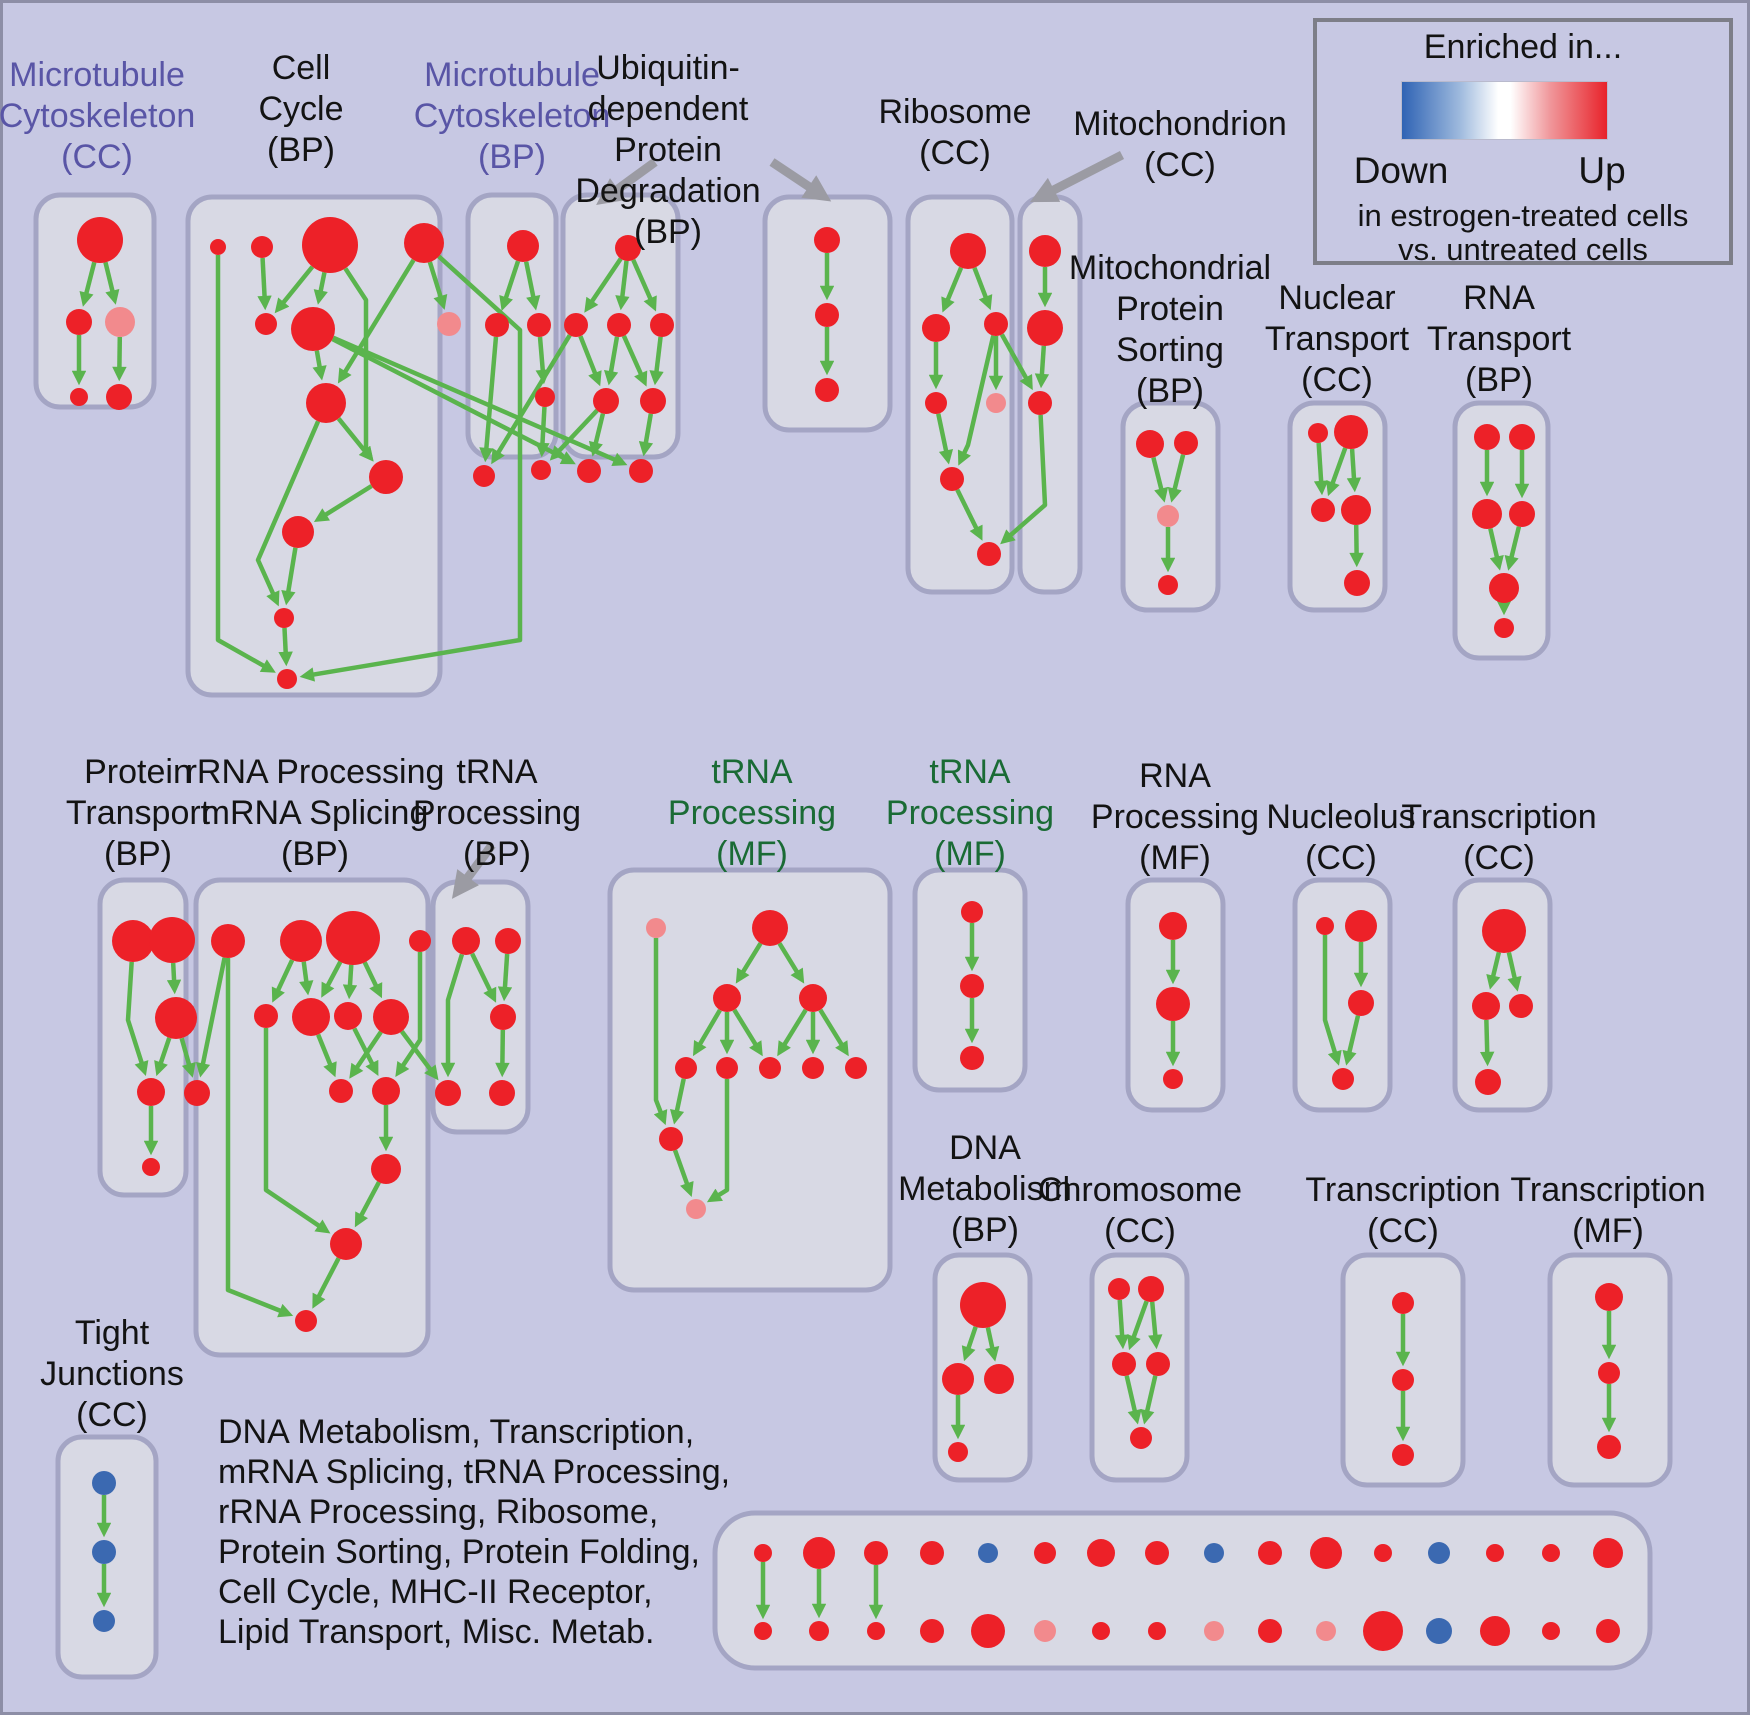 Image resolution: width=1750 pixels, height=1715 pixels. What do you see at coordinates (95, 301) in the screenshot?
I see `cluster-box-microtubule-cytoskeleton-cc` at bounding box center [95, 301].